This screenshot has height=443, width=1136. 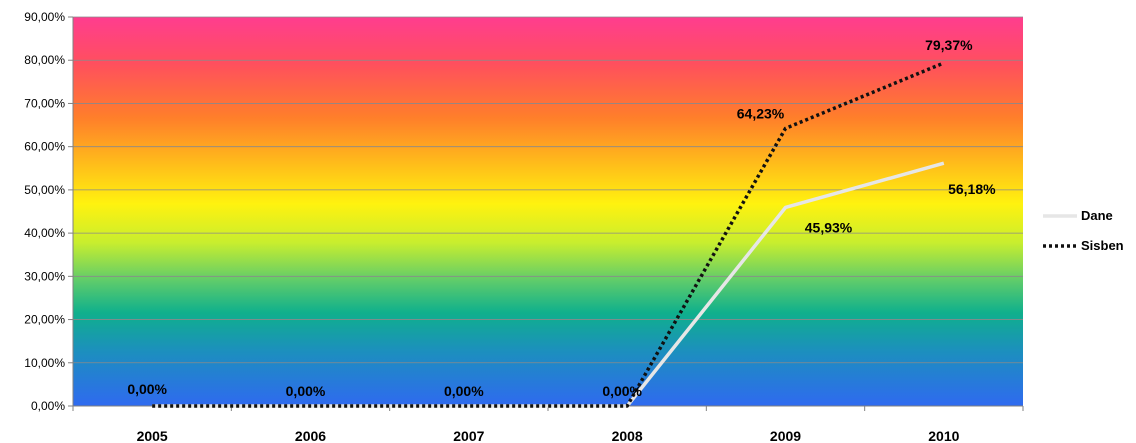 What do you see at coordinates (48, 406) in the screenshot?
I see `y-tick-label: 0,00%` at bounding box center [48, 406].